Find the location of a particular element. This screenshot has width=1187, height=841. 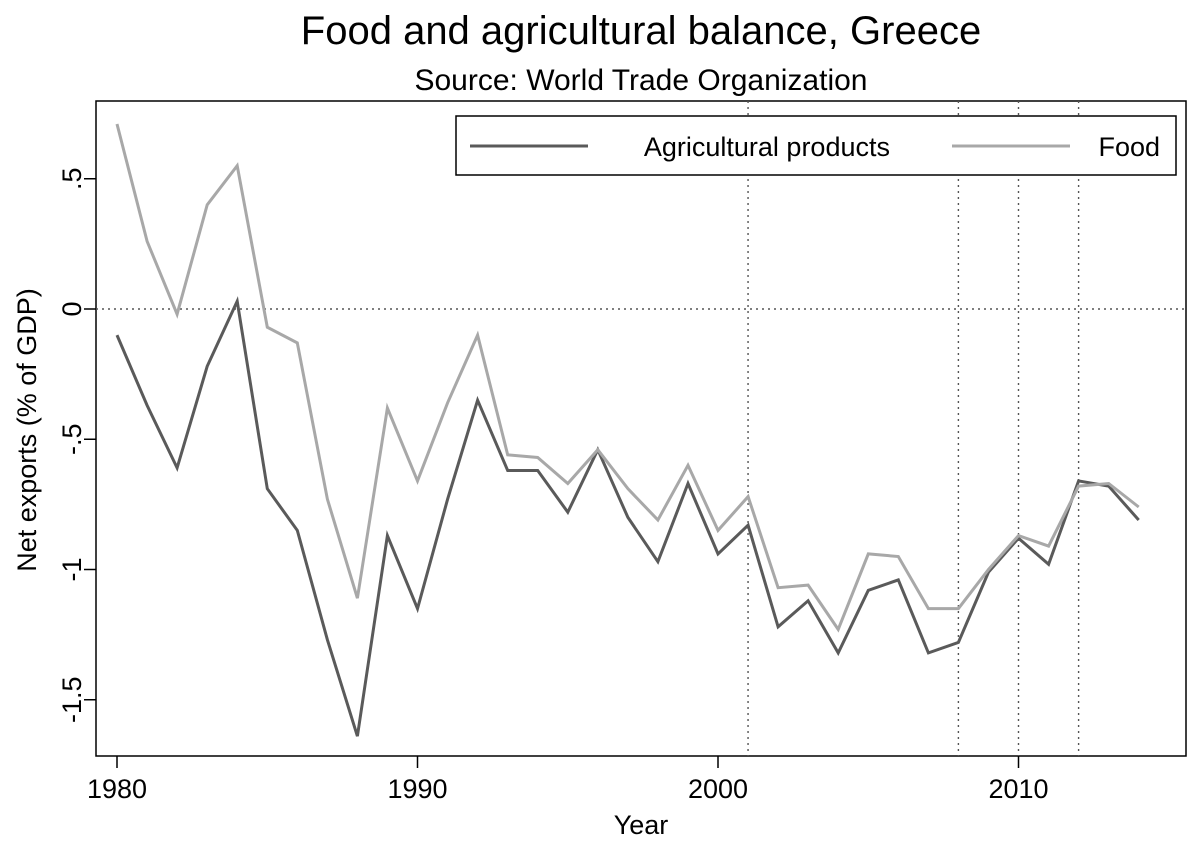

legend-label-food: Food is located at coordinates (1129, 147).